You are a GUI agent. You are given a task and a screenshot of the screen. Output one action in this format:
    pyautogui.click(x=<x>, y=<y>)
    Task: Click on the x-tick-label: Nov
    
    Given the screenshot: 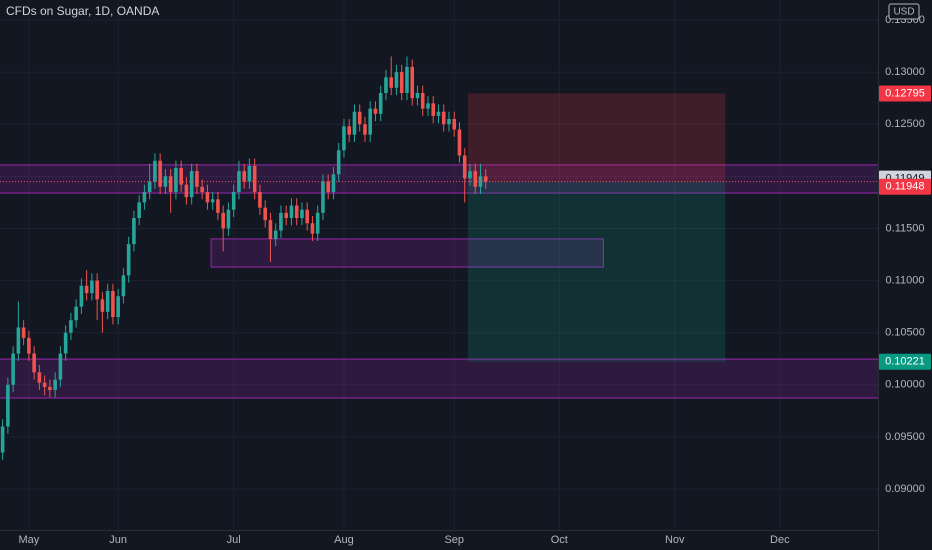 What is the action you would take?
    pyautogui.click(x=675, y=540)
    